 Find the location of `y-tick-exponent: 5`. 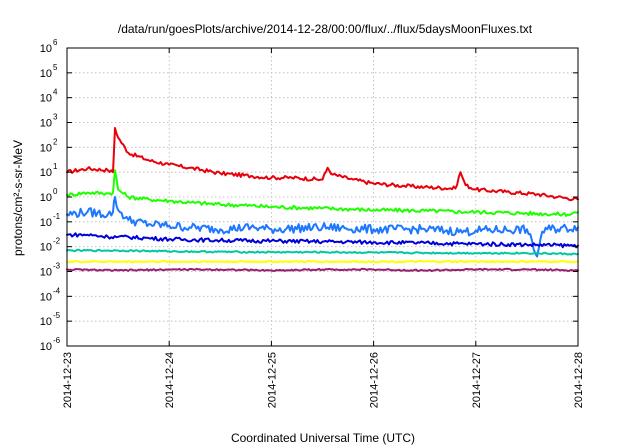

y-tick-exponent: 5 is located at coordinates (55, 67).